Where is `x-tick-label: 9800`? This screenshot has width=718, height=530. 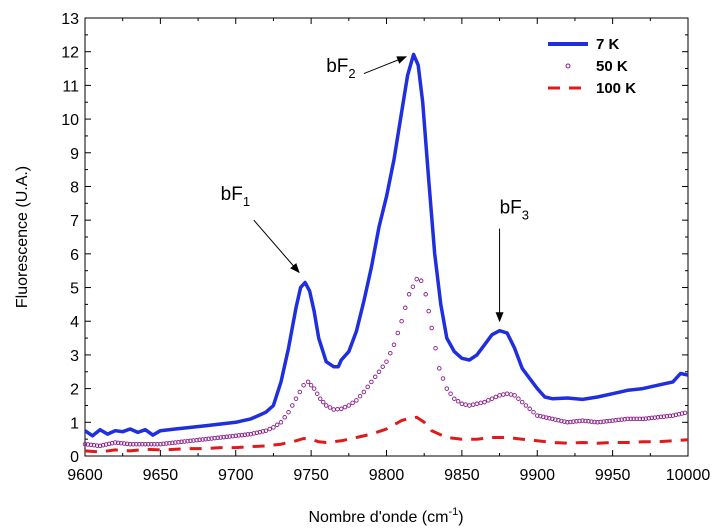
x-tick-label: 9800 is located at coordinates (387, 475).